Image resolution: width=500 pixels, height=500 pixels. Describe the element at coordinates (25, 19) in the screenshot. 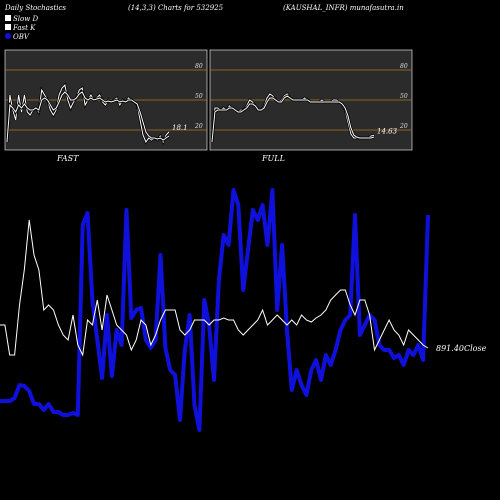

I see `legend-slow-d-label: Slow D` at that location.